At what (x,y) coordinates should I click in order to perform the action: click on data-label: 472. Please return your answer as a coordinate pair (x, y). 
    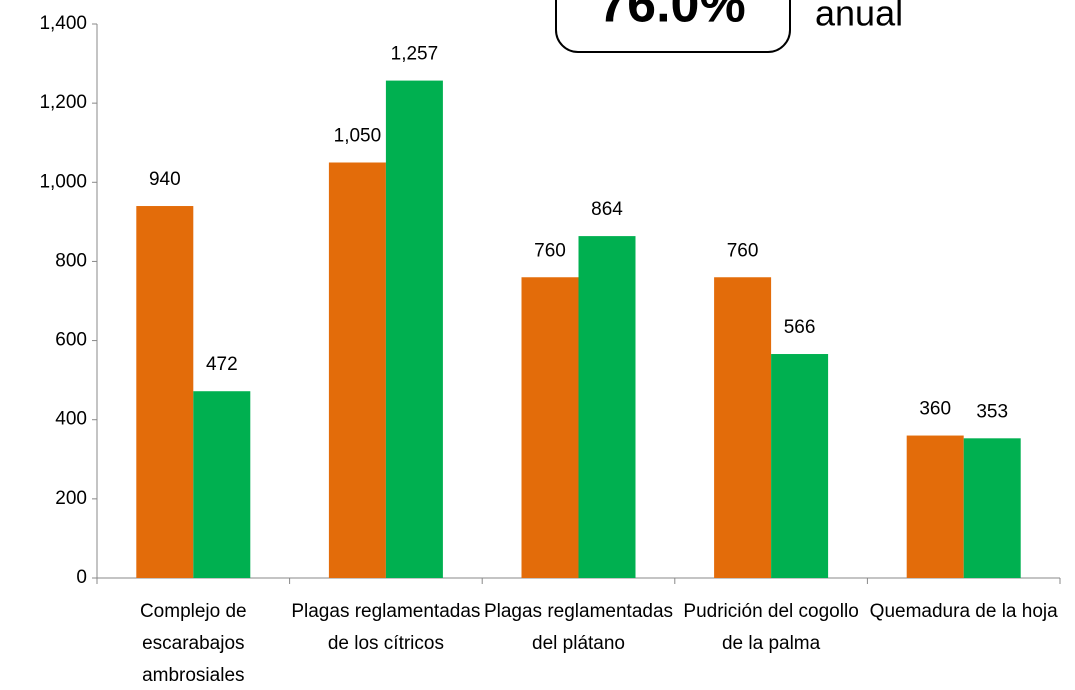
    Looking at the image, I should click on (222, 364).